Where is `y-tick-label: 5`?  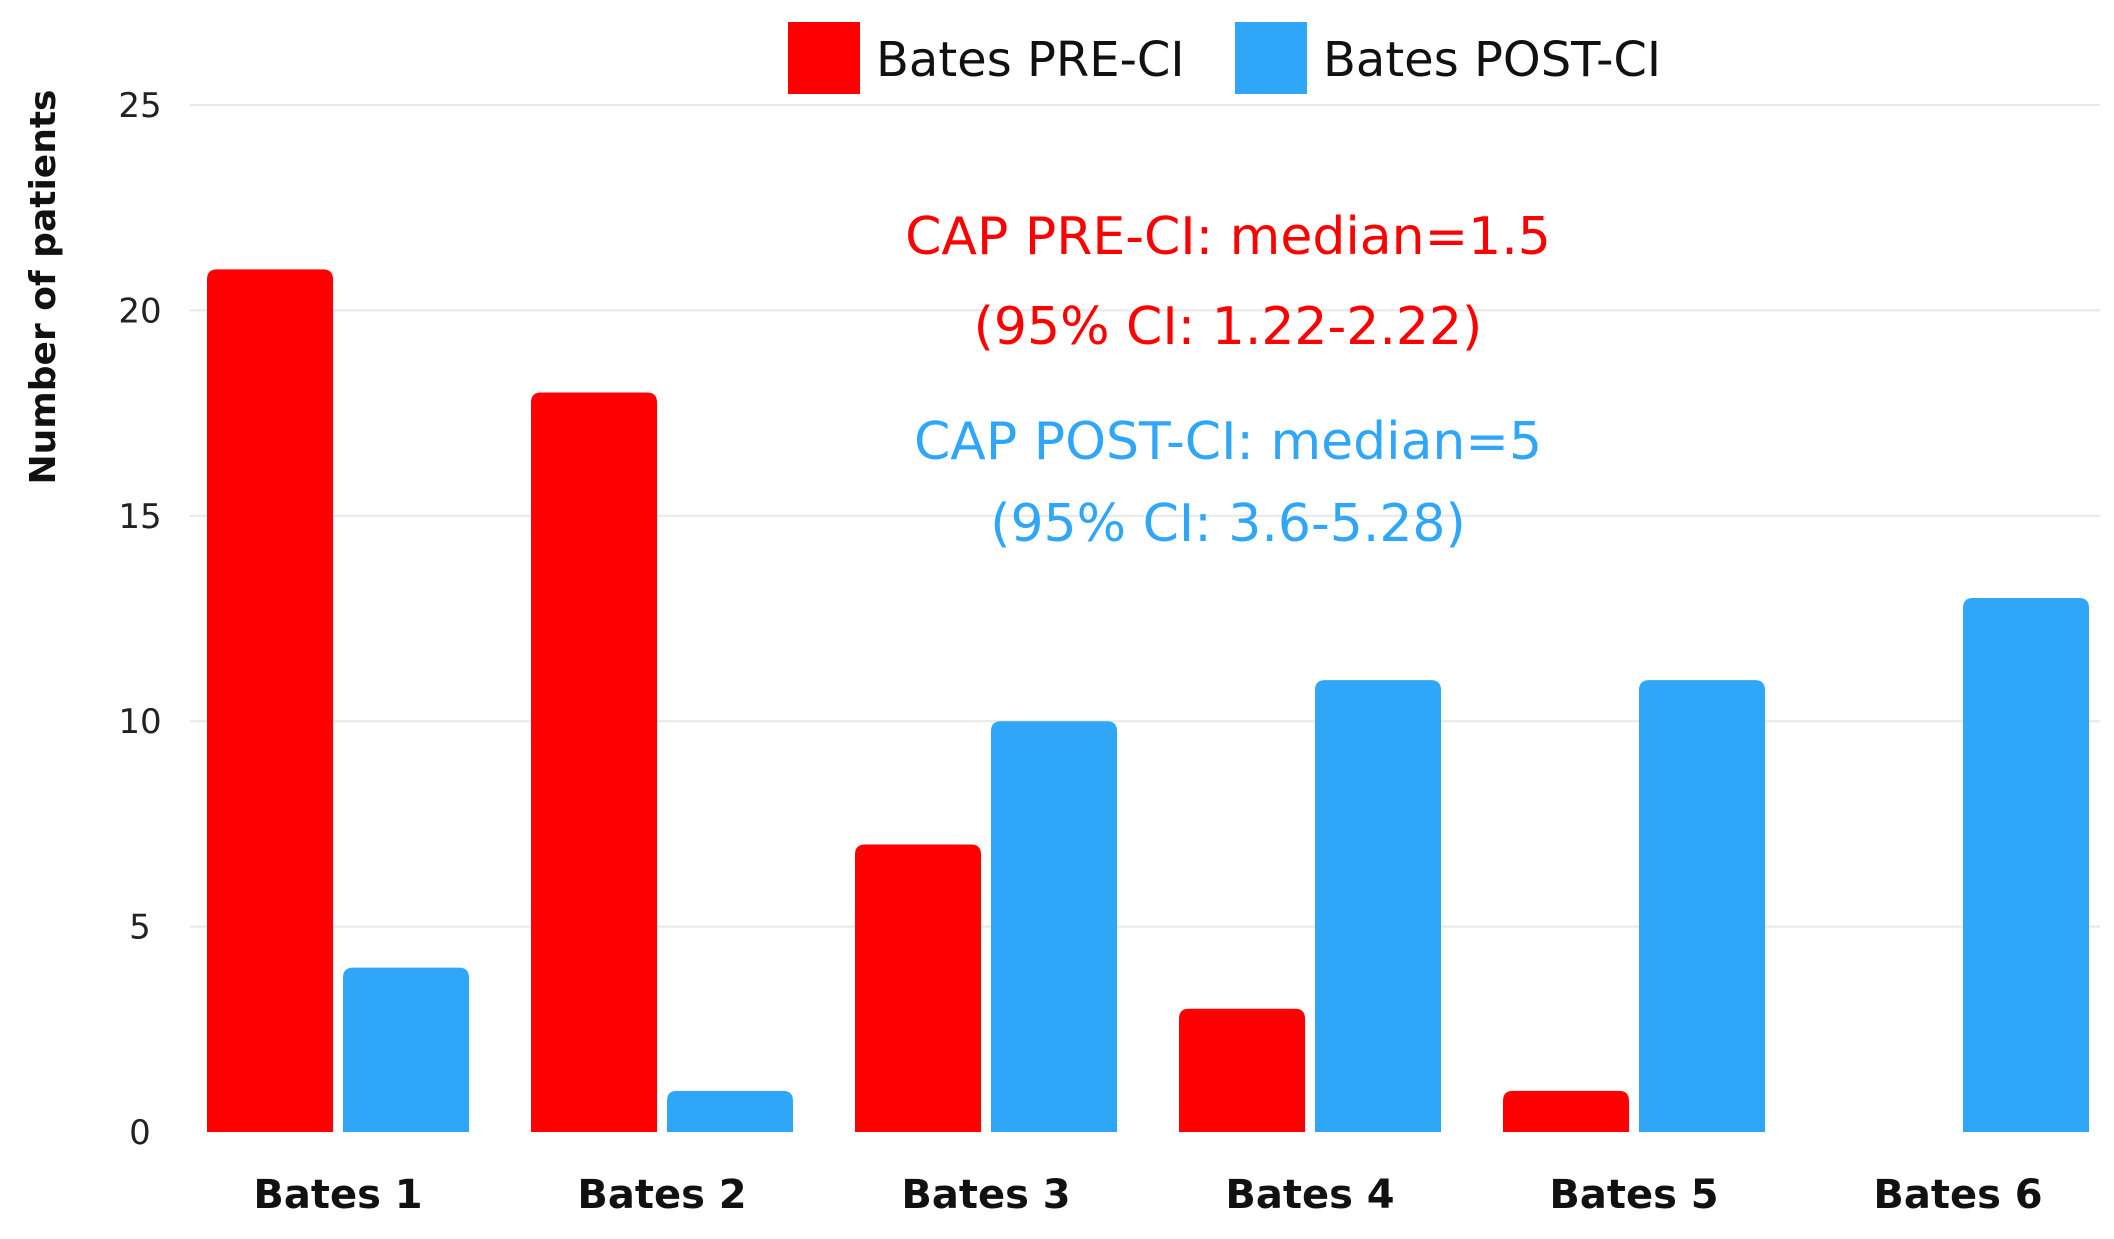
y-tick-label: 5 is located at coordinates (140, 928).